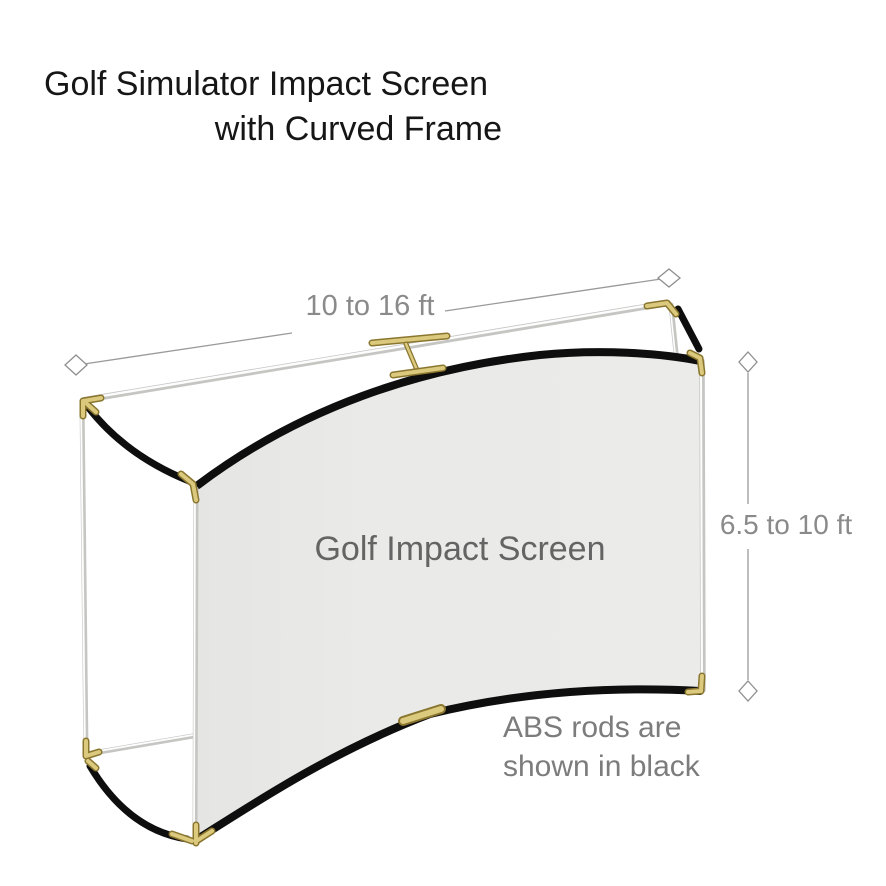 This screenshot has height=886, width=886. Describe the element at coordinates (422, 715) in the screenshot. I see `rod-coupling` at that location.